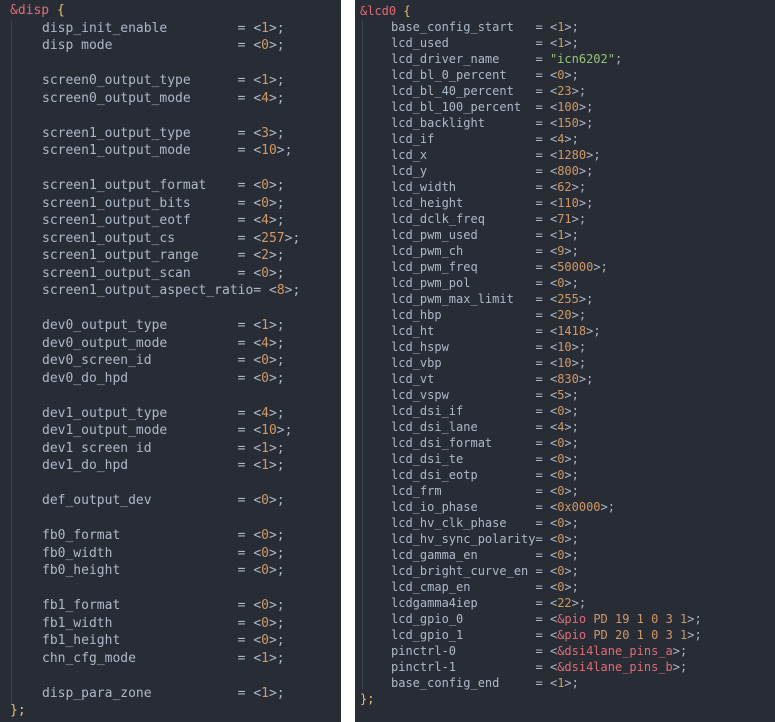 This screenshot has width=775, height=722. Describe the element at coordinates (485, 43) in the screenshot. I see `property-line: lcd_used = <1>;` at that location.